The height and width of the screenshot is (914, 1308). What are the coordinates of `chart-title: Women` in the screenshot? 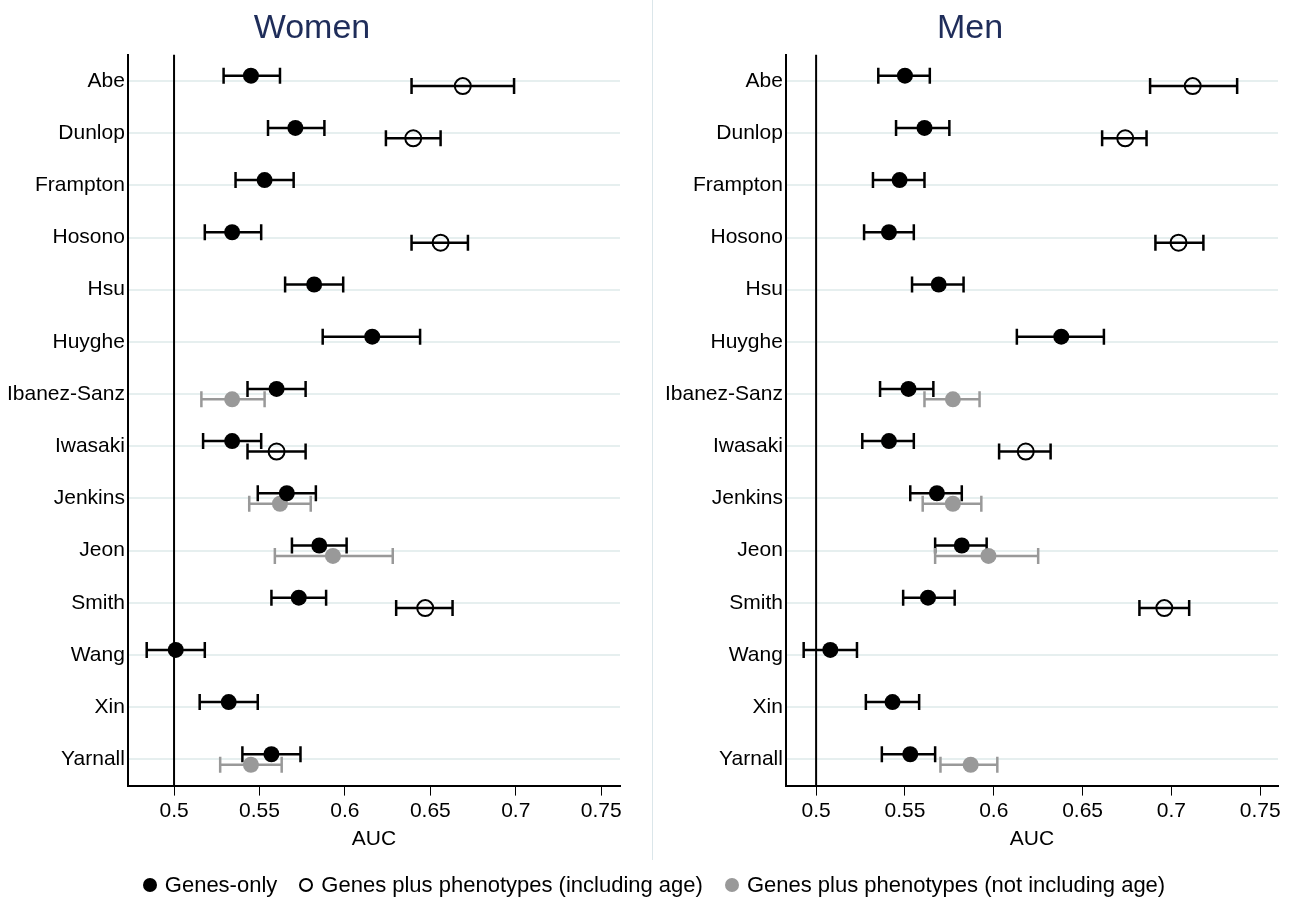 It's located at (312, 25).